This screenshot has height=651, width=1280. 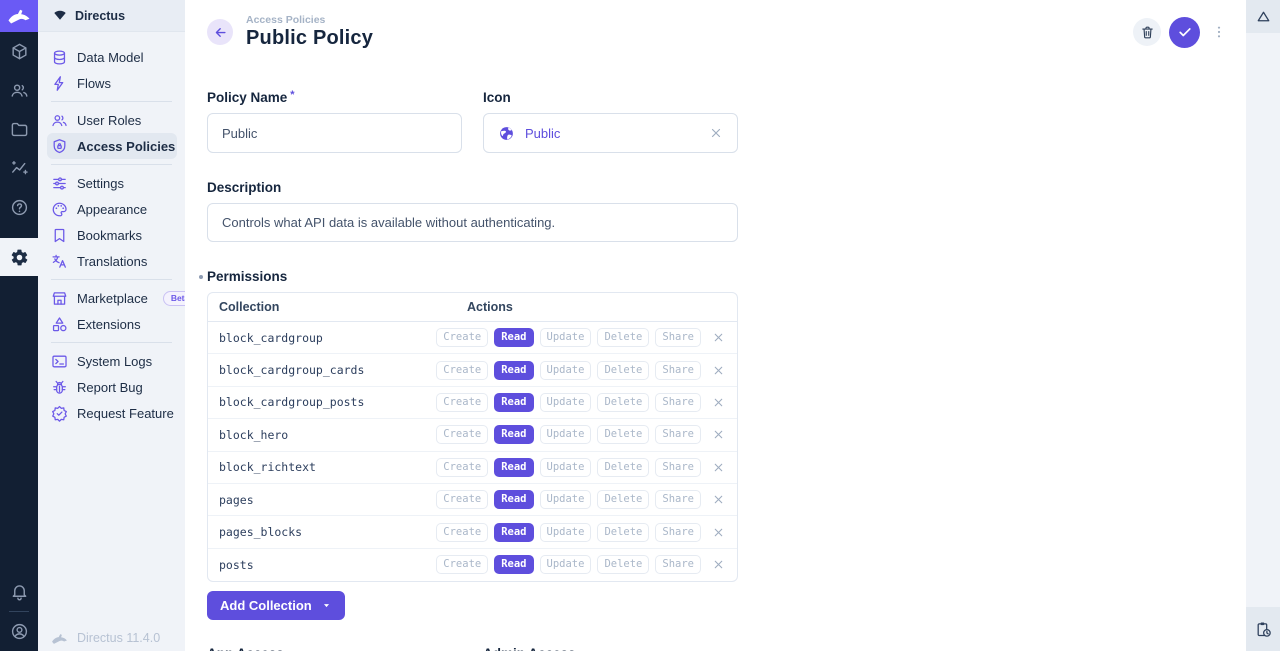 I want to click on policy-name-field: Policy Name *, so click(x=334, y=121).